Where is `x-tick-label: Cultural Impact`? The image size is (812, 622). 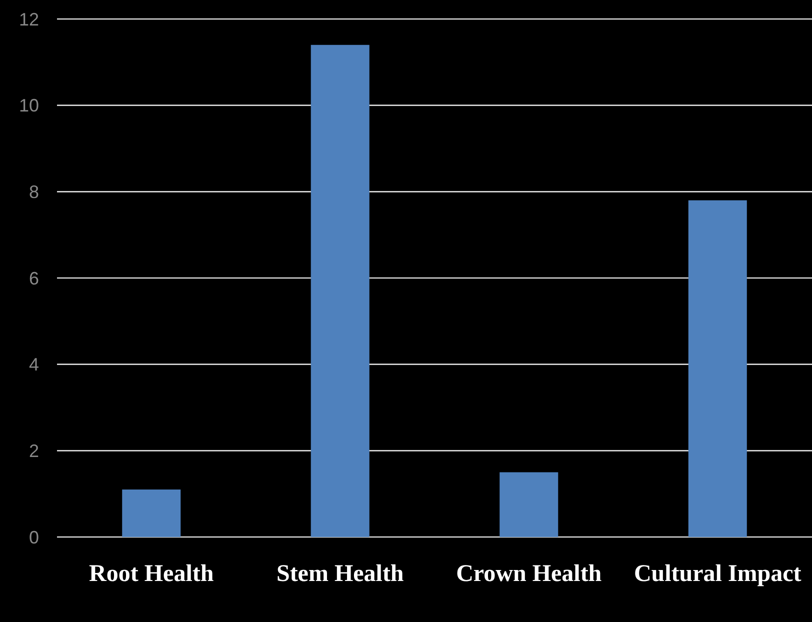
x-tick-label: Cultural Impact is located at coordinates (718, 574).